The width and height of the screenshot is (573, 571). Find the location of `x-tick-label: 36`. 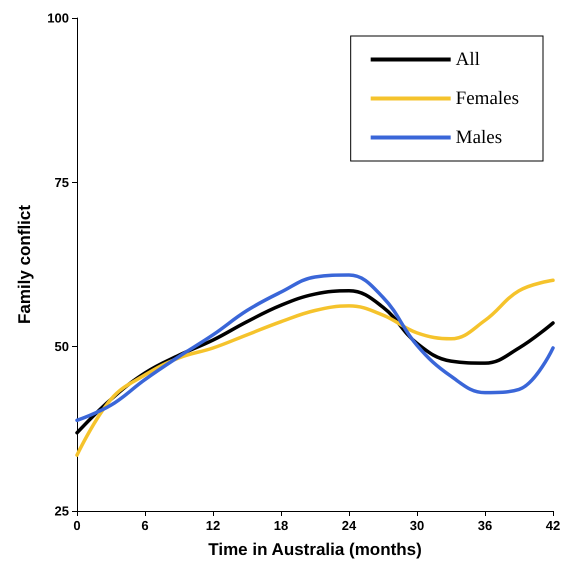

x-tick-label: 36 is located at coordinates (485, 525).